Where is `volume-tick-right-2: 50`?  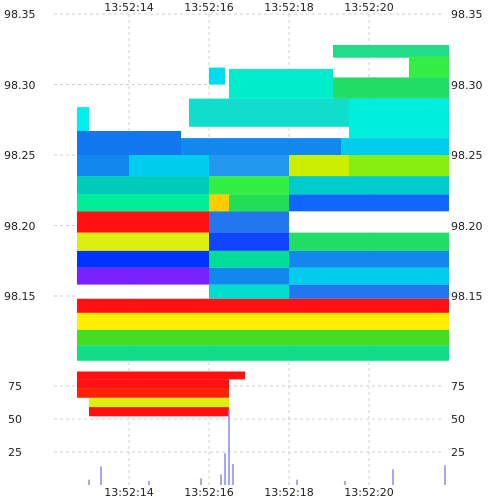
volume-tick-right-2: 50 is located at coordinates (458, 419).